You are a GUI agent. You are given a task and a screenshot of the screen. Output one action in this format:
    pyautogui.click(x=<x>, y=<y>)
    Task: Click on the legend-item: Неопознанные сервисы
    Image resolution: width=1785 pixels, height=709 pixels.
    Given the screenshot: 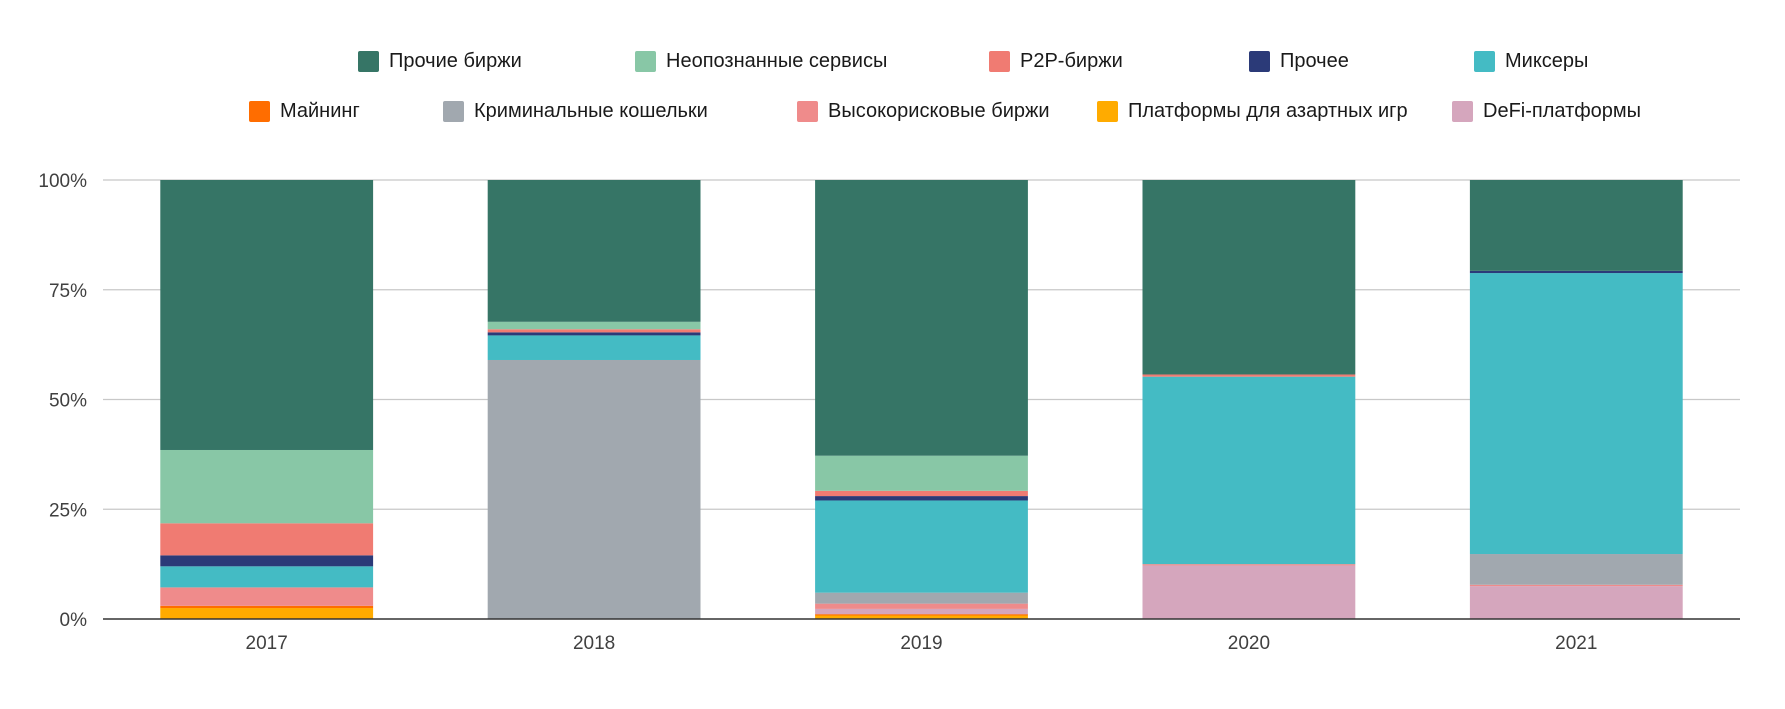 What is the action you would take?
    pyautogui.click(x=761, y=61)
    